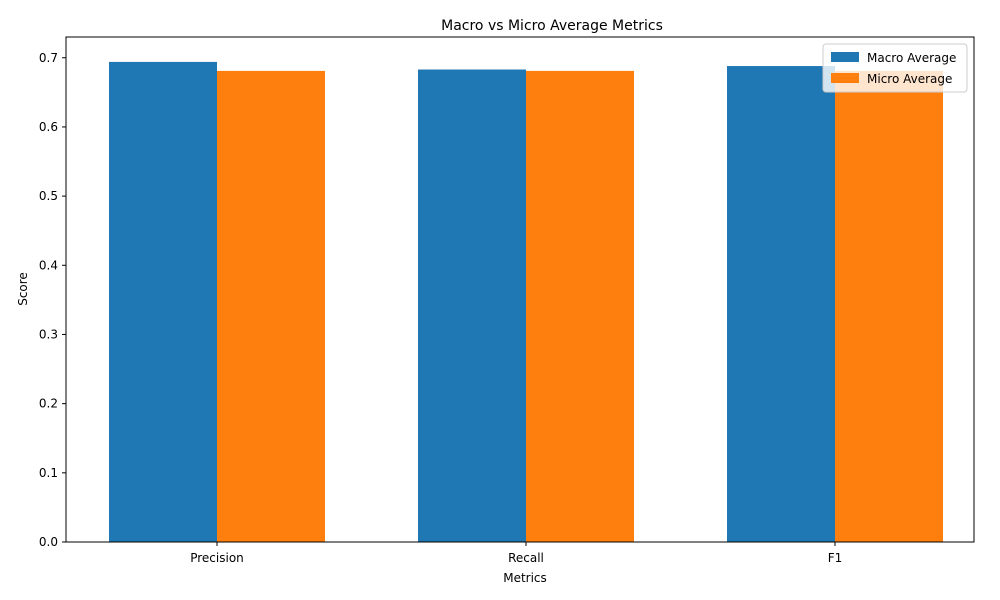 The height and width of the screenshot is (600, 1000). I want to click on legend: Macro Average Micro Average, so click(895, 68).